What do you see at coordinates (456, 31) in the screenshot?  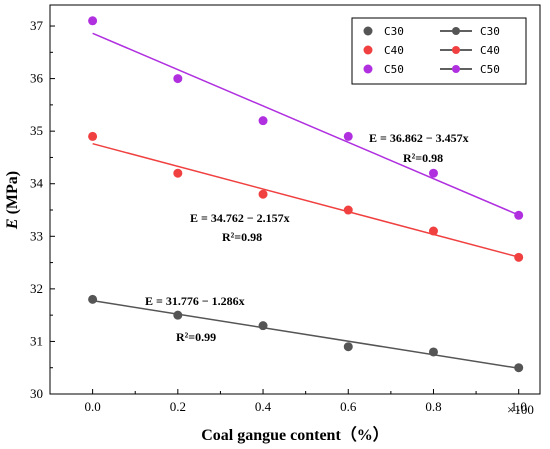 I see `legend-line-marker-c30` at bounding box center [456, 31].